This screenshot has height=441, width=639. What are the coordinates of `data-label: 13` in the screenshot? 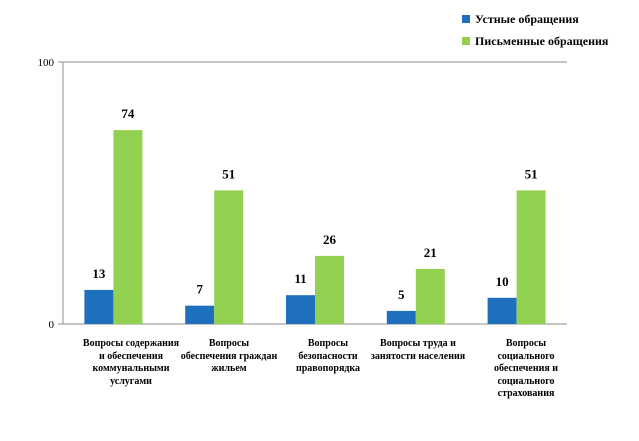 It's located at (99, 273).